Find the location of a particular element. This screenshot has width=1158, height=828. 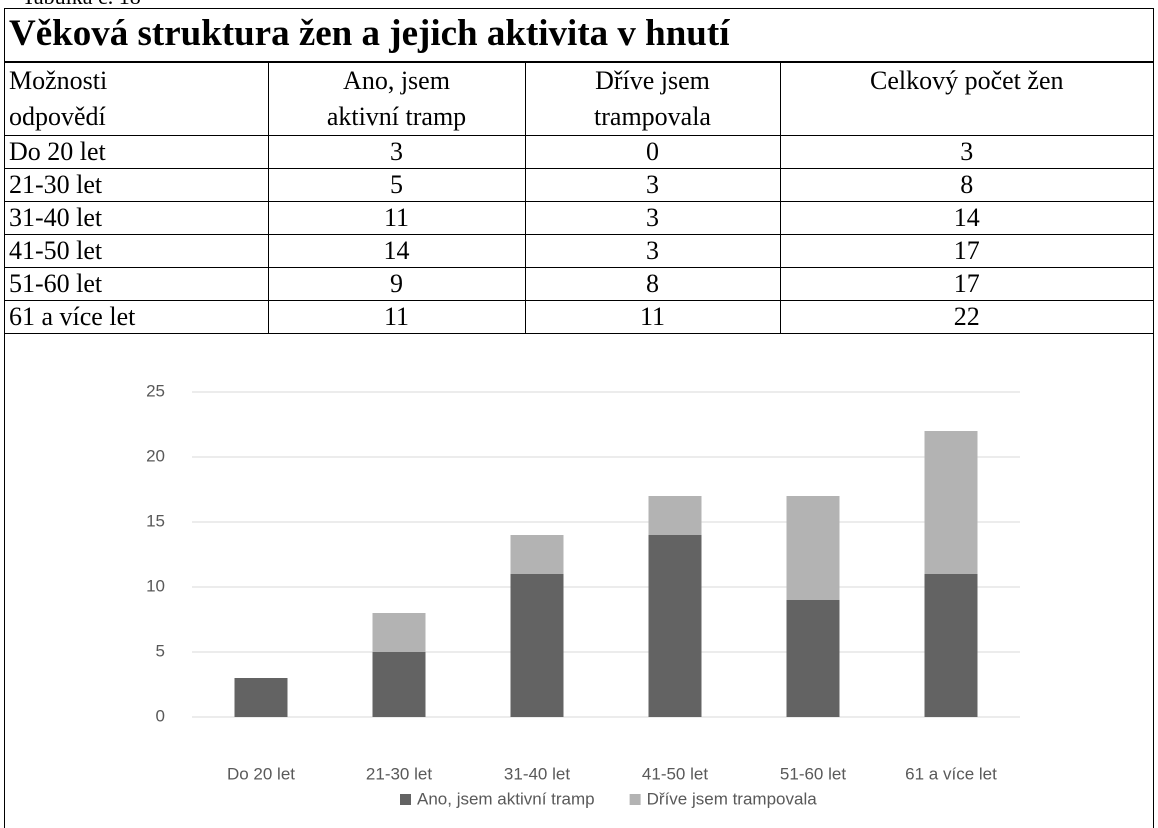

y-tick-label: 5 is located at coordinates (160, 650).